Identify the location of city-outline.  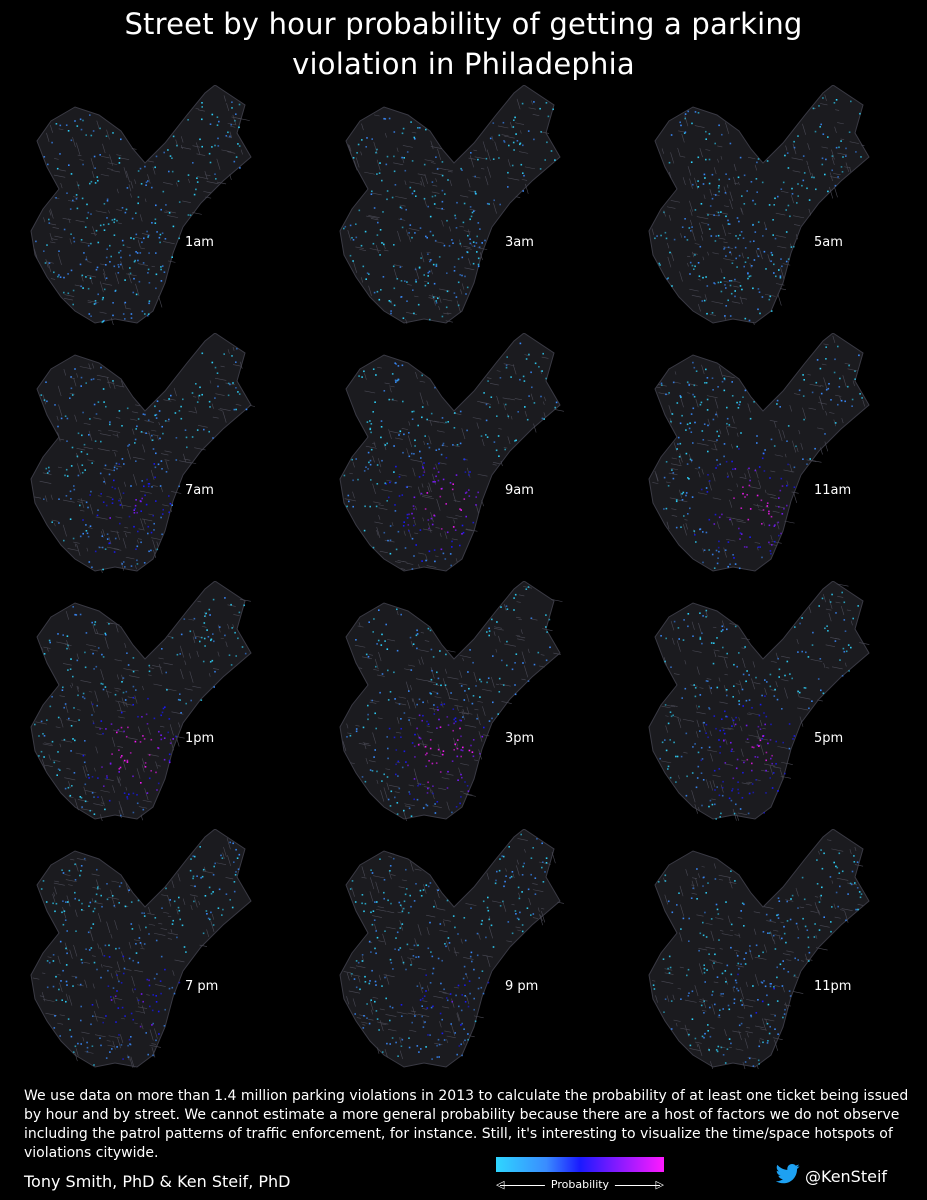
(450, 204).